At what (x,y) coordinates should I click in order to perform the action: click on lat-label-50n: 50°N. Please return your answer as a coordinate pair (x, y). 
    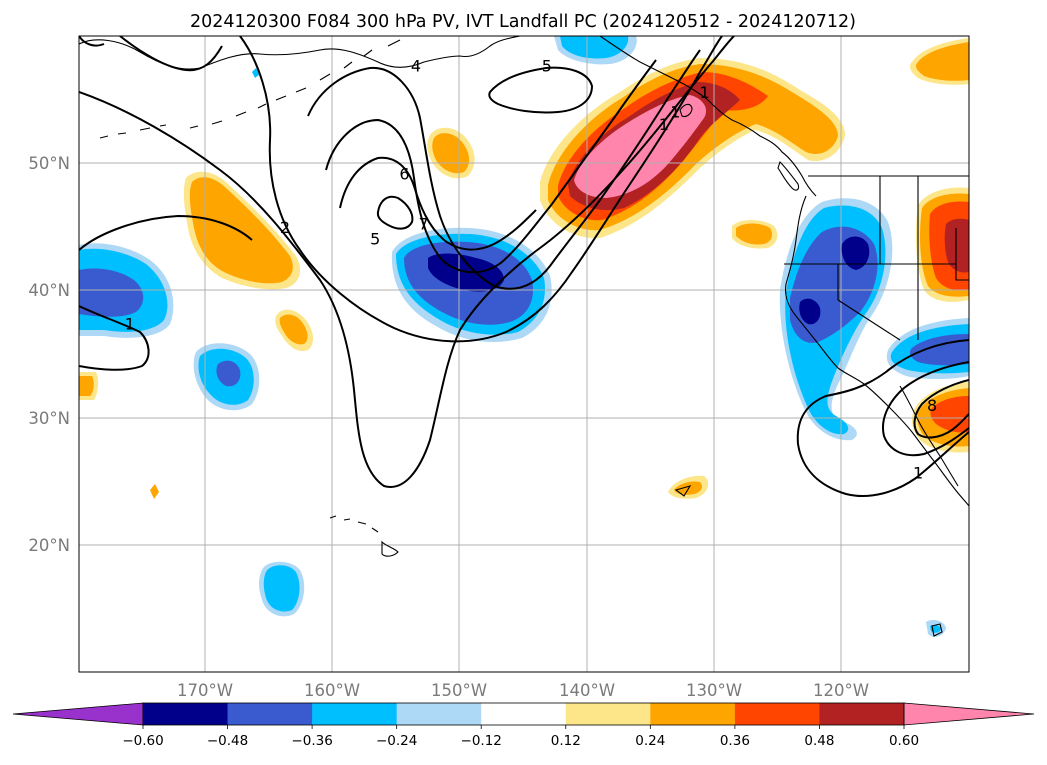
    Looking at the image, I should click on (49, 163).